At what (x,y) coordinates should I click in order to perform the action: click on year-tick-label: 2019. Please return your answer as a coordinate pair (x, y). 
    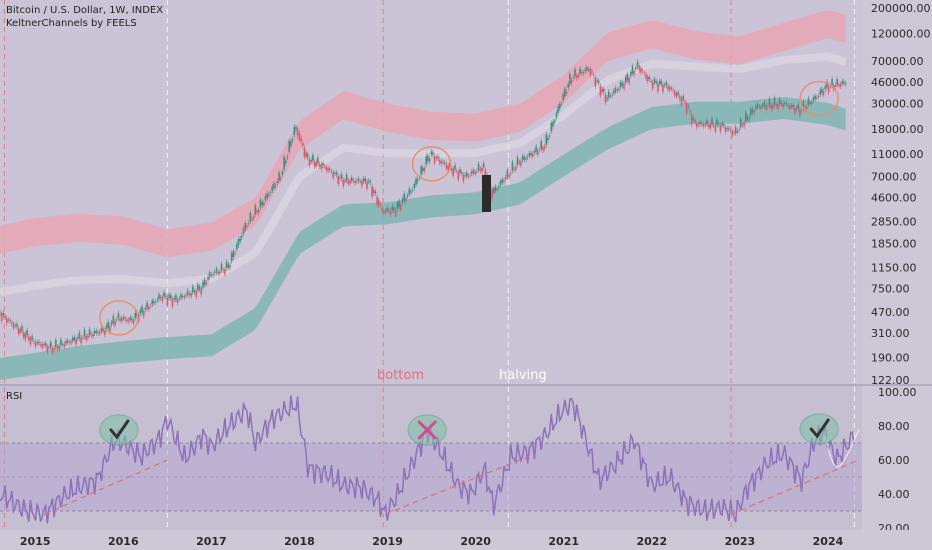
    Looking at the image, I should click on (387, 541).